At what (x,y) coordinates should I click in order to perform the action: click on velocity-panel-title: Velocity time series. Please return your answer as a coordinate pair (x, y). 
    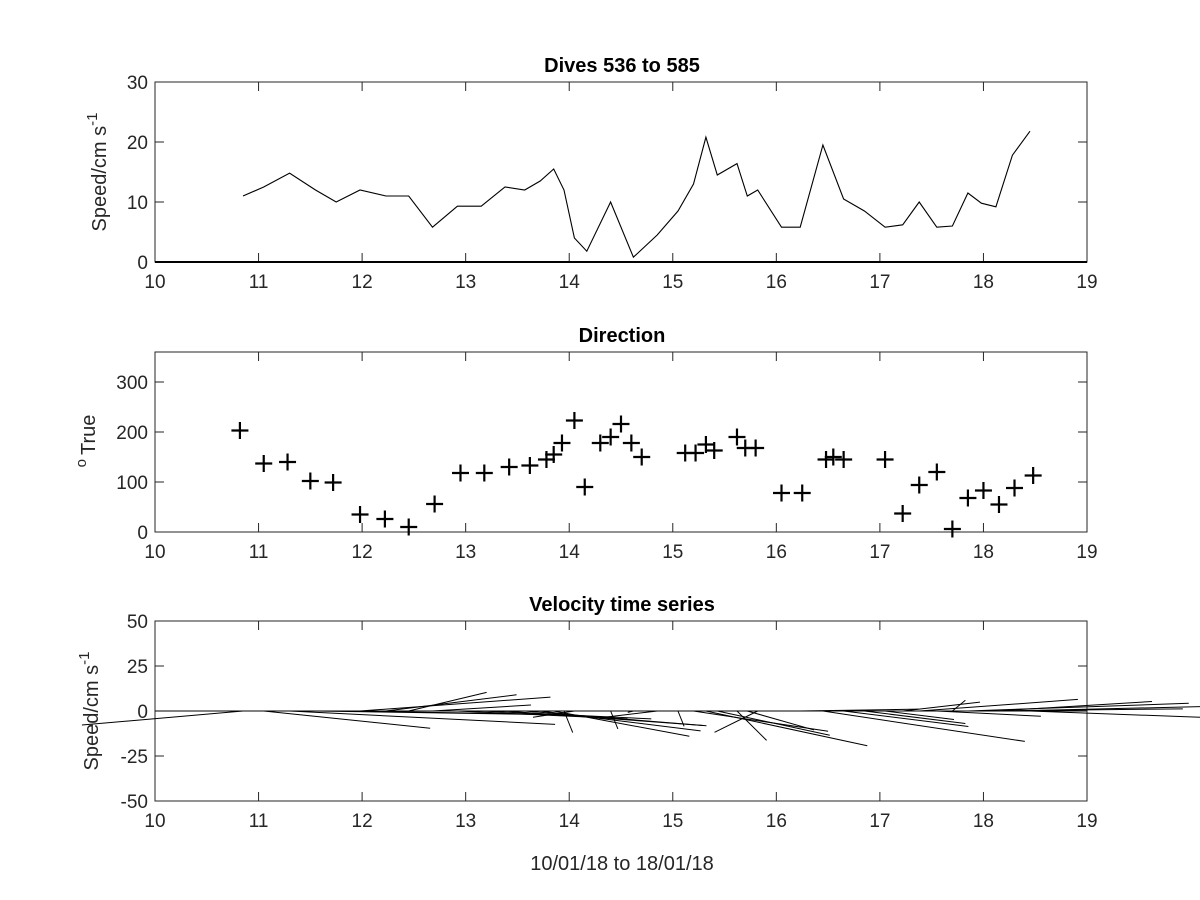
    Looking at the image, I should click on (622, 605).